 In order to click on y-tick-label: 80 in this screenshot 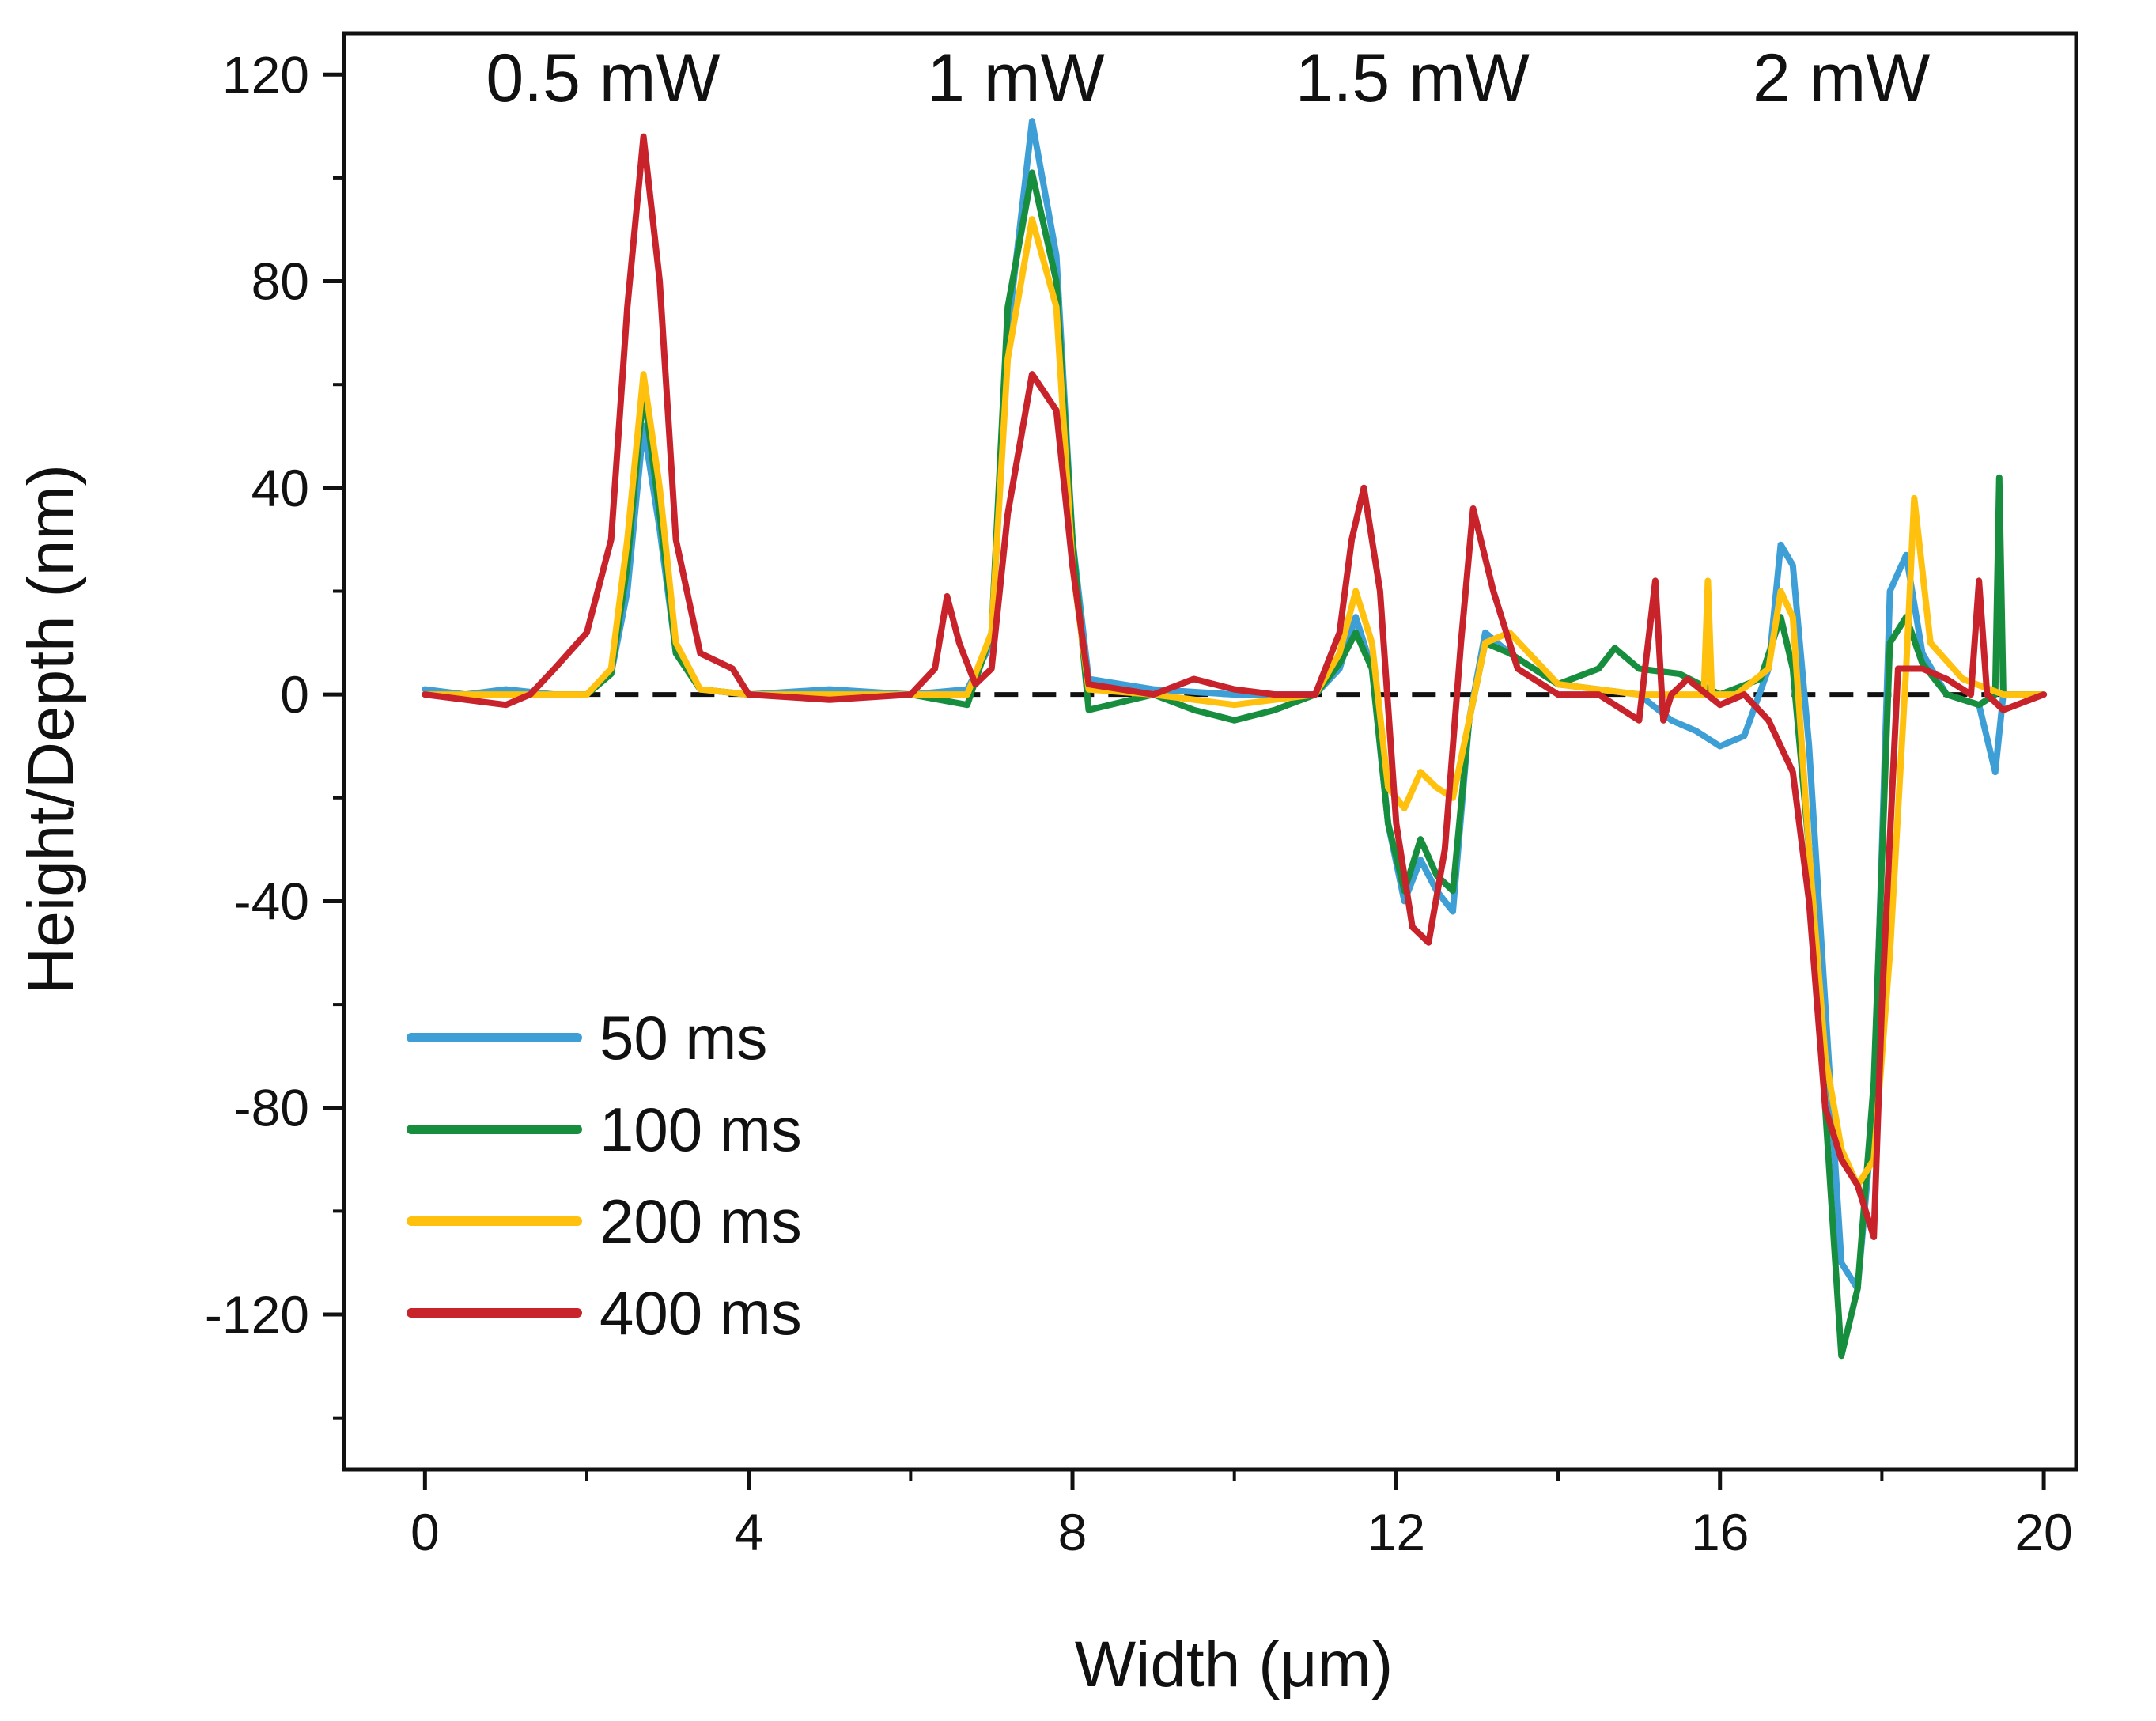, I will do `click(281, 281)`.